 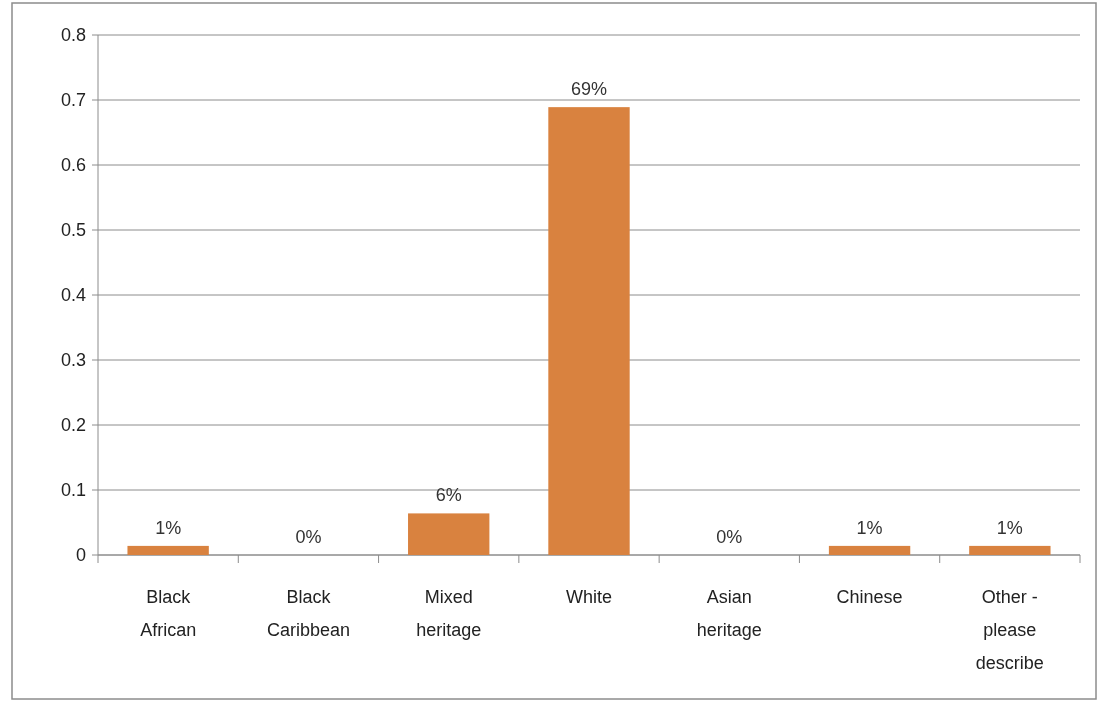 What do you see at coordinates (308, 613) in the screenshot?
I see `x-tick-label: Black Caribbean` at bounding box center [308, 613].